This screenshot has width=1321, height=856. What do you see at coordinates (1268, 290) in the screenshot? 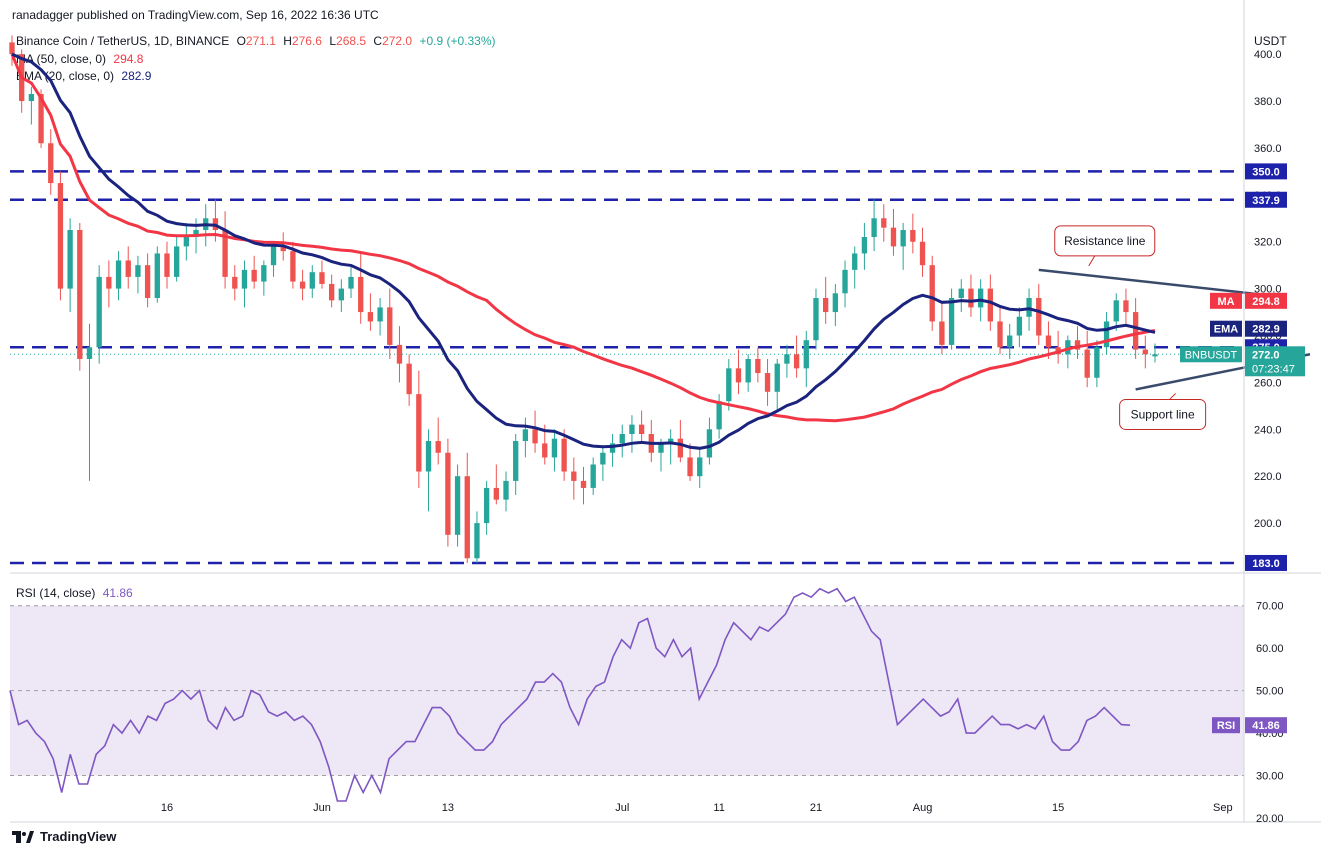
I see `price-tick-label: 300.0` at bounding box center [1268, 290].